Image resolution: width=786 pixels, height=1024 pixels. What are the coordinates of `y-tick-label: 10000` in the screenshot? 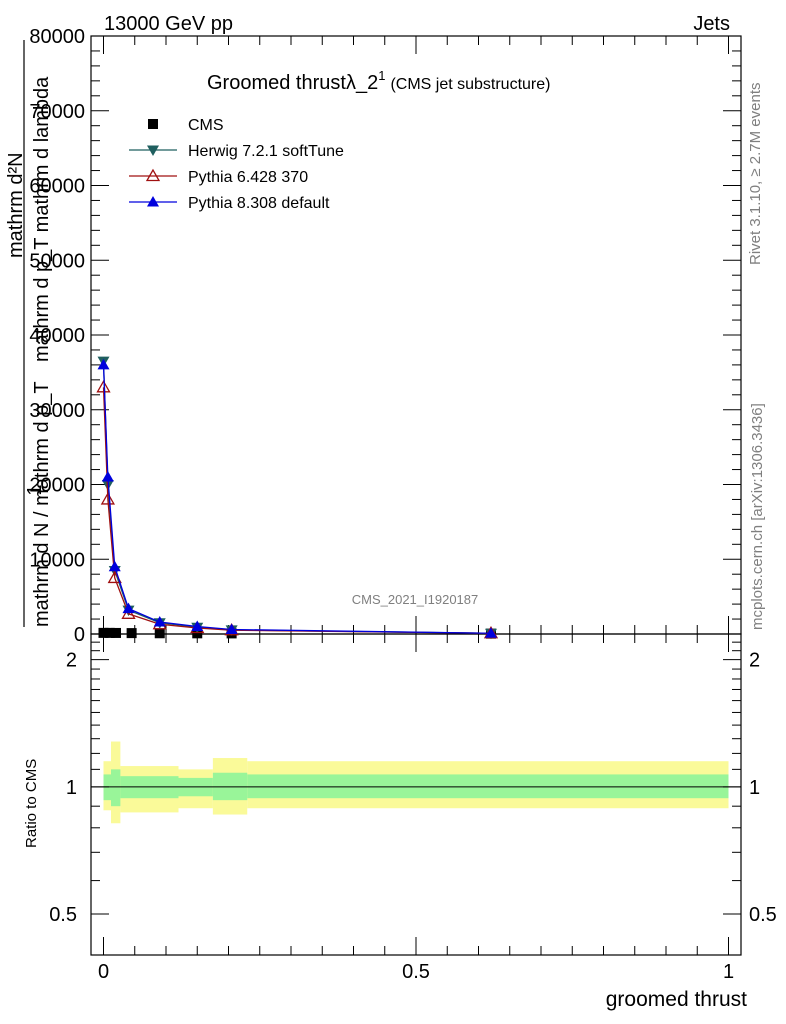 It's located at (57, 560).